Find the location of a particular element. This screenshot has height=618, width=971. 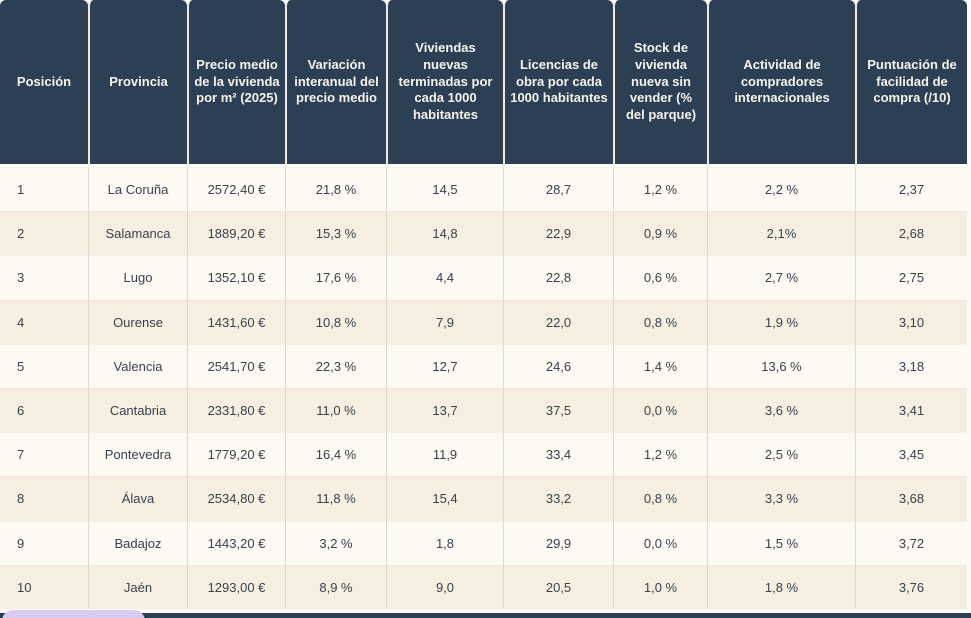

table-cell: La Coruña is located at coordinates (137, 189).